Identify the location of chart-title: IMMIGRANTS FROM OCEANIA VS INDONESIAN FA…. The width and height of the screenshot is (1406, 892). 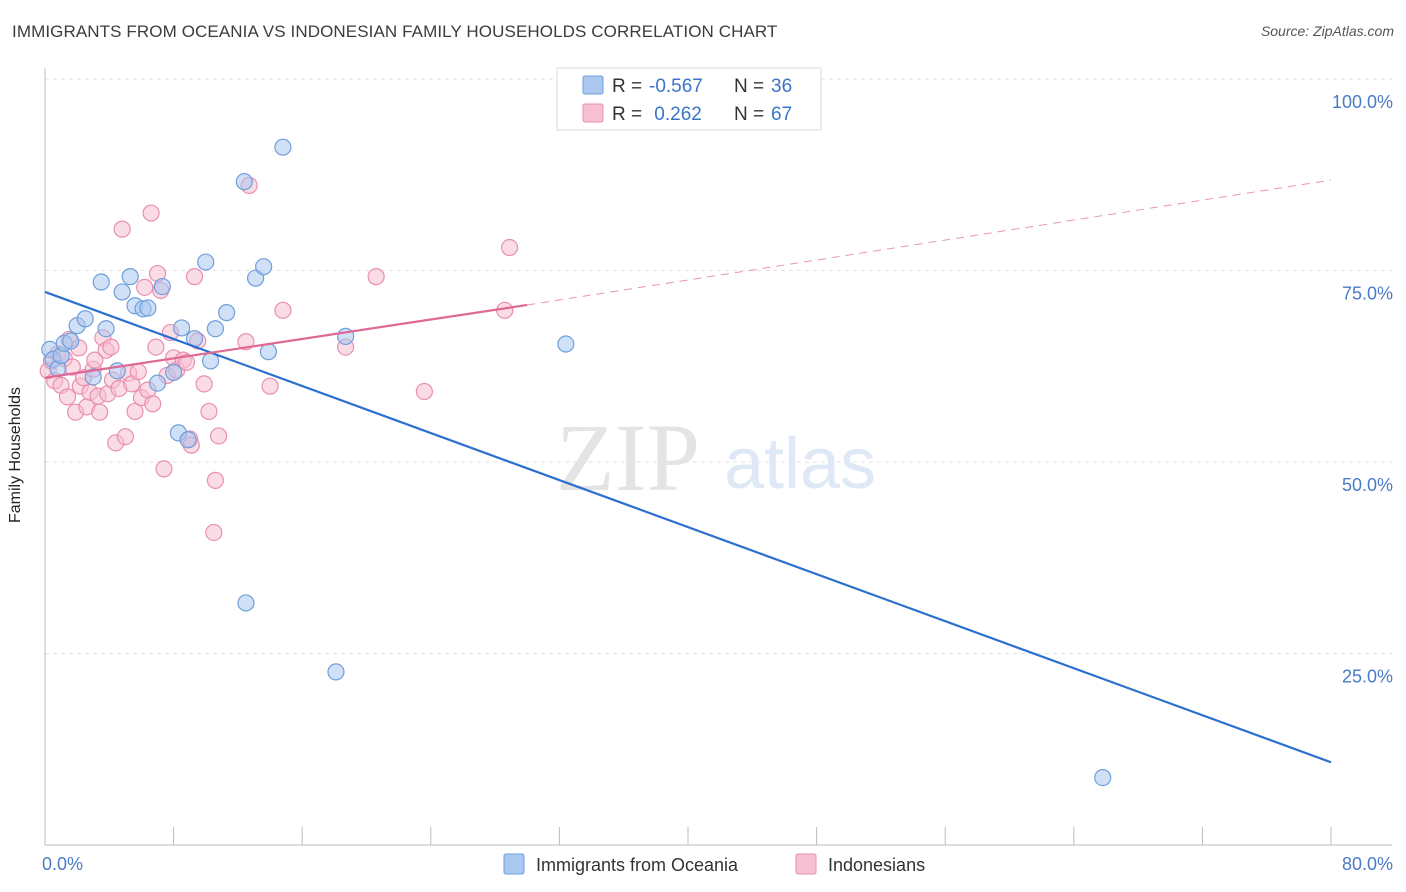
(395, 31).